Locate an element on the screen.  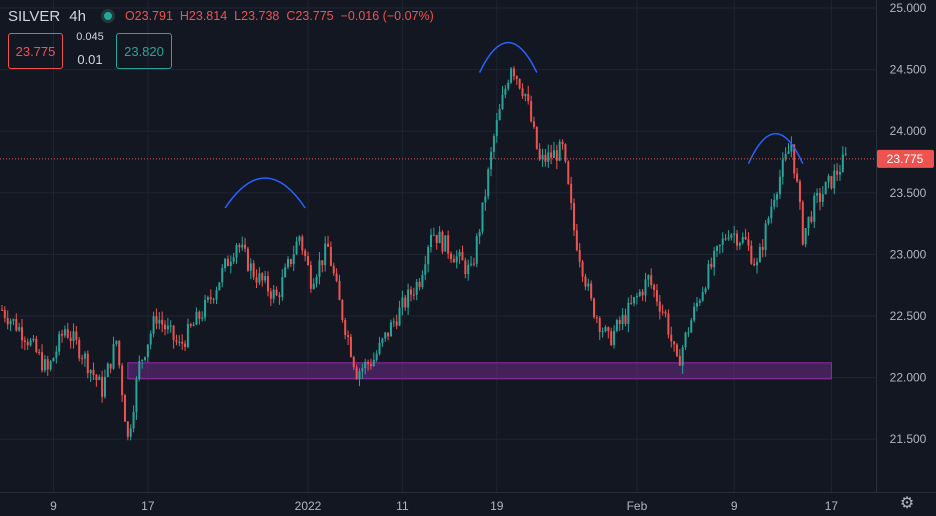
y-tick-label: 23.500 is located at coordinates (908, 193).